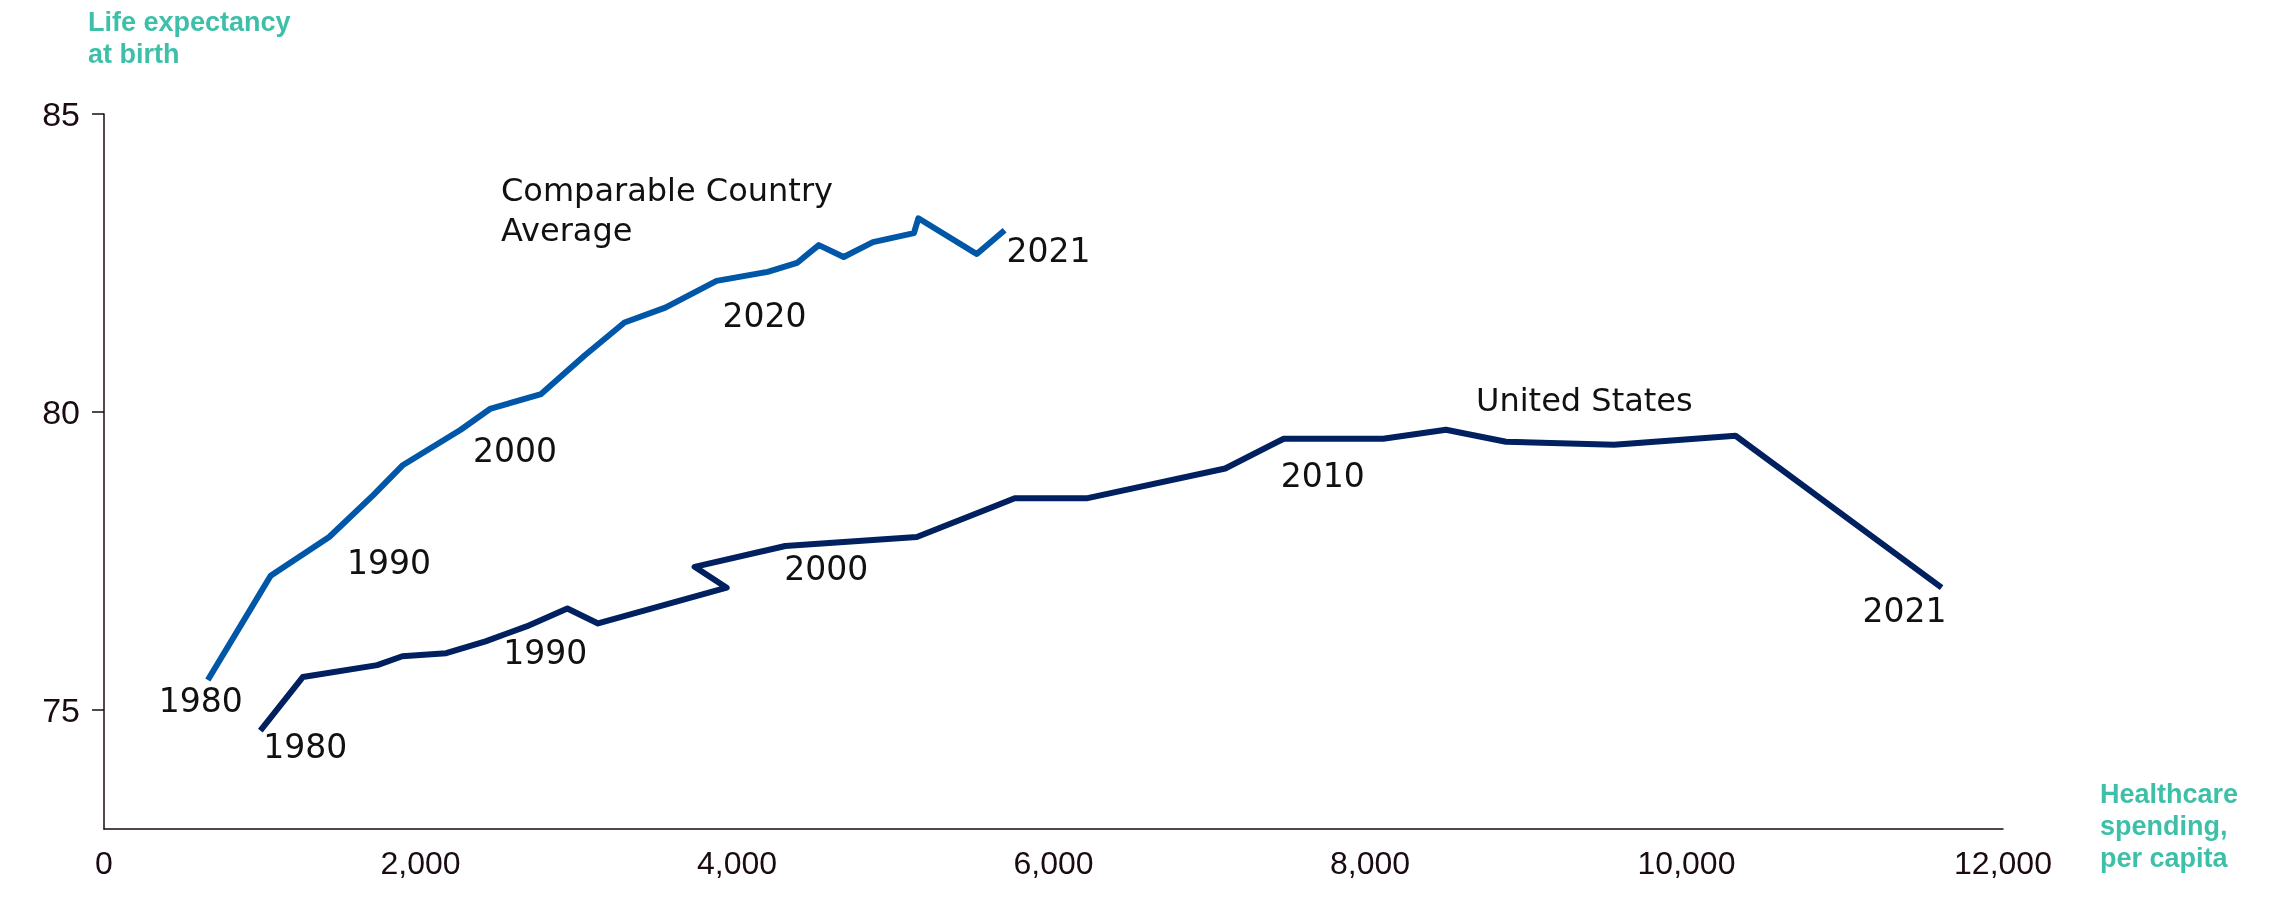 The image size is (2292, 901). I want to click on y-tick-label: 80, so click(61, 411).